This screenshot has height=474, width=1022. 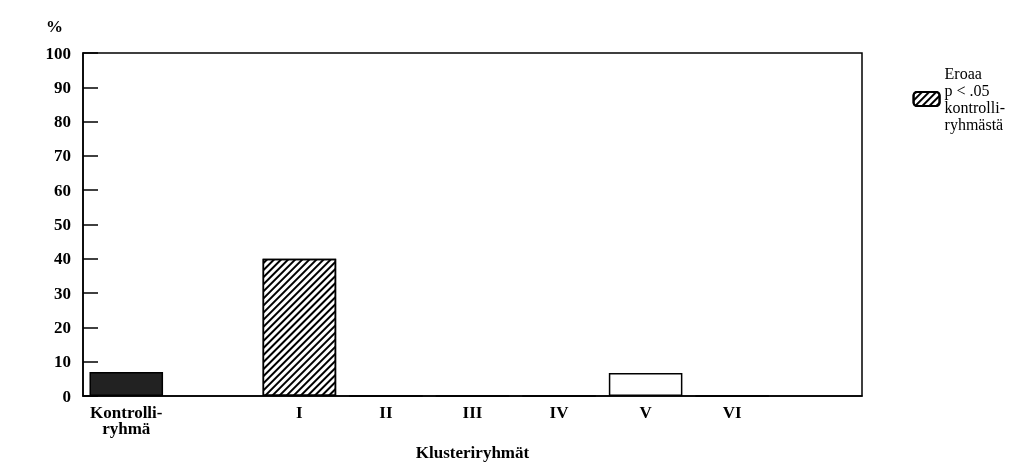 What do you see at coordinates (62, 327) in the screenshot?
I see `y-tick-label: 20` at bounding box center [62, 327].